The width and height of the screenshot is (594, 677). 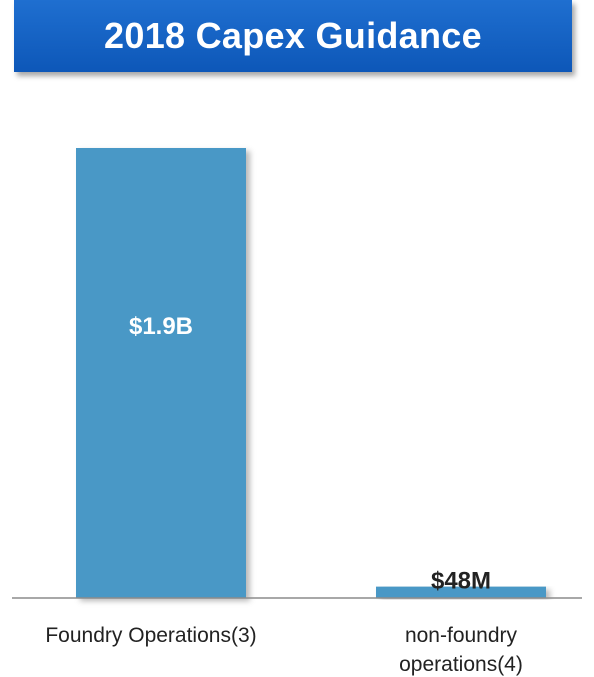 I want to click on category-label-1: non-foundry operations(4), so click(x=461, y=650).